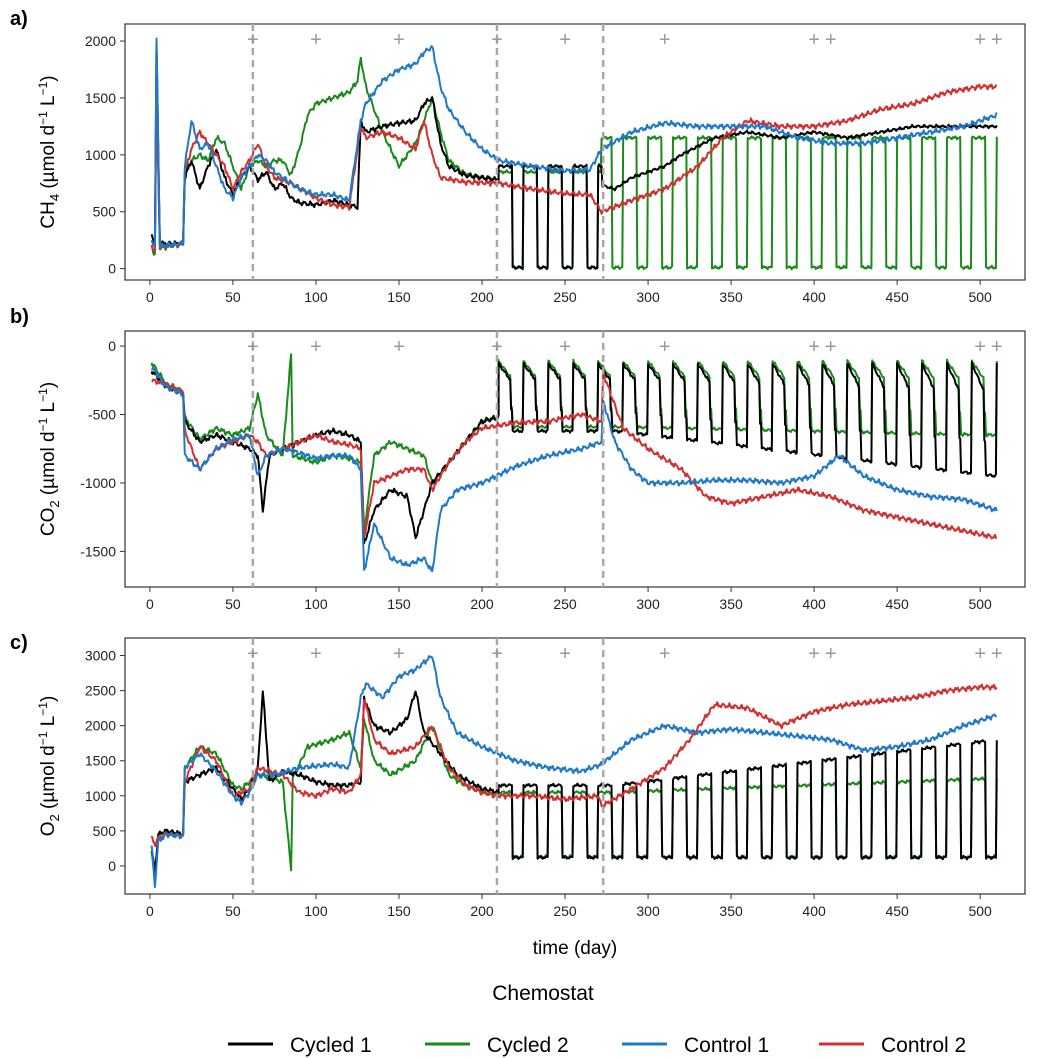 The height and width of the screenshot is (1058, 1056). I want to click on legend-label: Cycled 2, so click(528, 1045).